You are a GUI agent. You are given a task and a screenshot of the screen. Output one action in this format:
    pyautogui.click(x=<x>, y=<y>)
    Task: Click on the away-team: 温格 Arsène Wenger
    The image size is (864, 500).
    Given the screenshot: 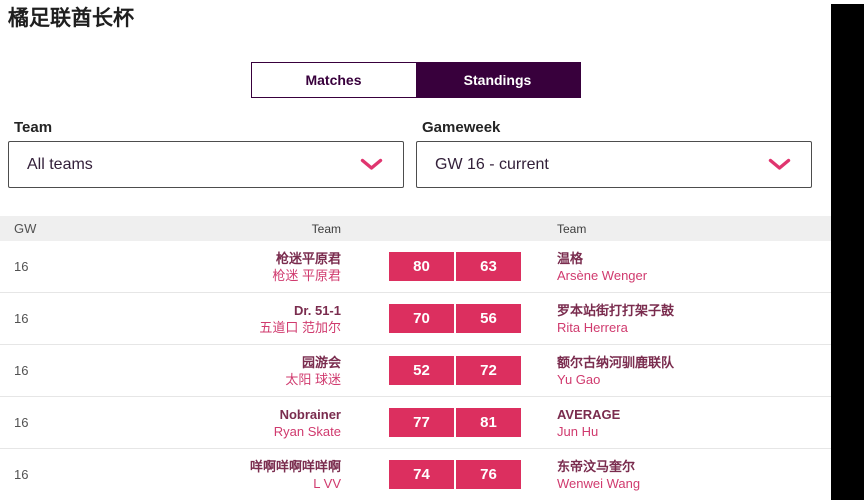 What is the action you would take?
    pyautogui.click(x=693, y=267)
    